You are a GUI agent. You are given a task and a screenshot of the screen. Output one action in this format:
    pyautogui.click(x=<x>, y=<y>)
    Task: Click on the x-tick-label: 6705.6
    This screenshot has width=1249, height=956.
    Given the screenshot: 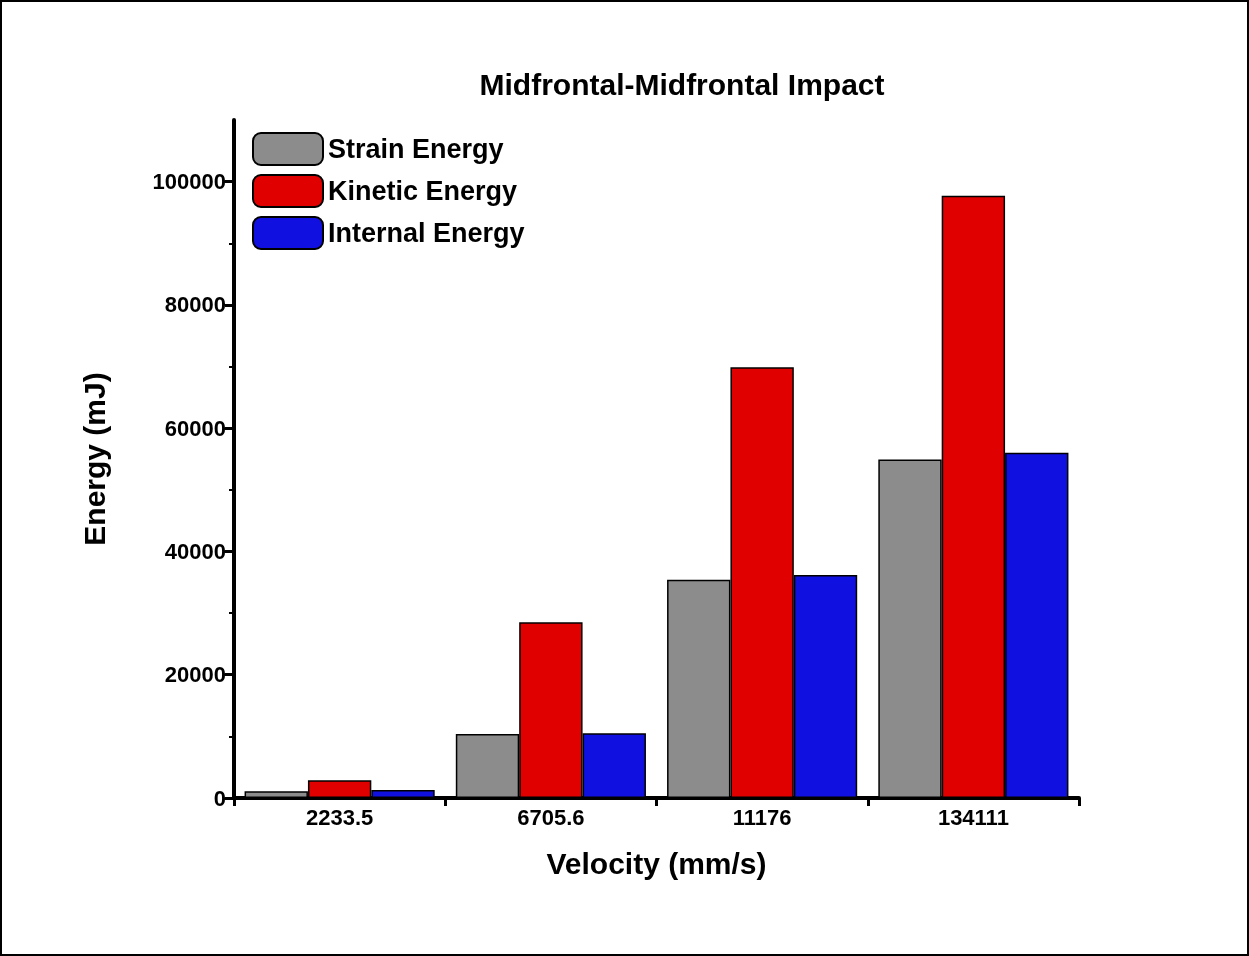 What is the action you would take?
    pyautogui.click(x=551, y=817)
    